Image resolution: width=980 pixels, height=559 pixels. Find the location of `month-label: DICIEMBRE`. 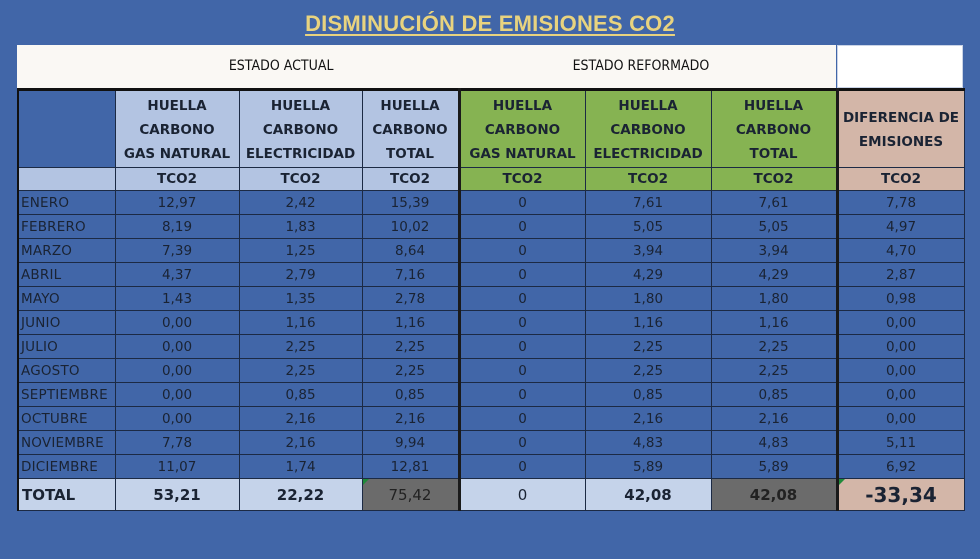

month-label: DICIEMBRE is located at coordinates (66, 466).